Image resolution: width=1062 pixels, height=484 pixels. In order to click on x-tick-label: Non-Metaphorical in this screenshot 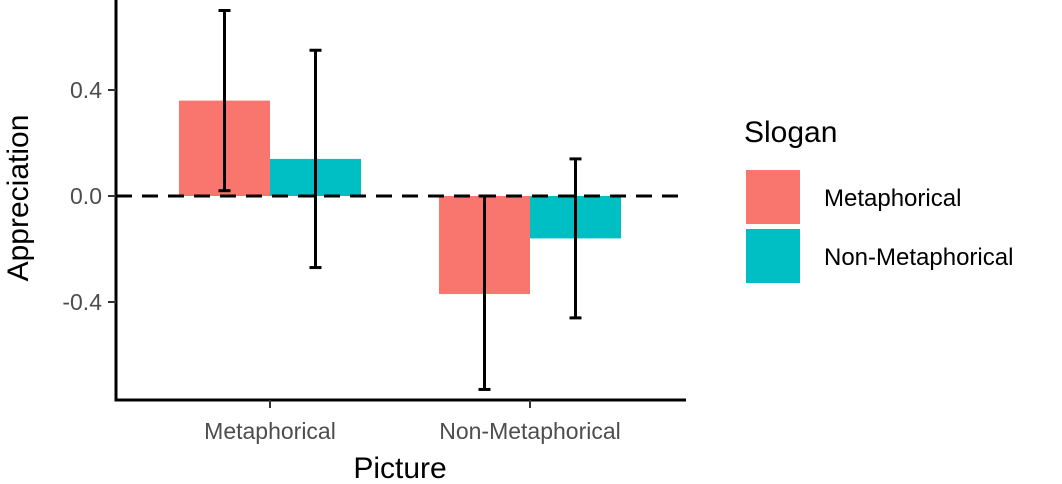, I will do `click(530, 431)`.